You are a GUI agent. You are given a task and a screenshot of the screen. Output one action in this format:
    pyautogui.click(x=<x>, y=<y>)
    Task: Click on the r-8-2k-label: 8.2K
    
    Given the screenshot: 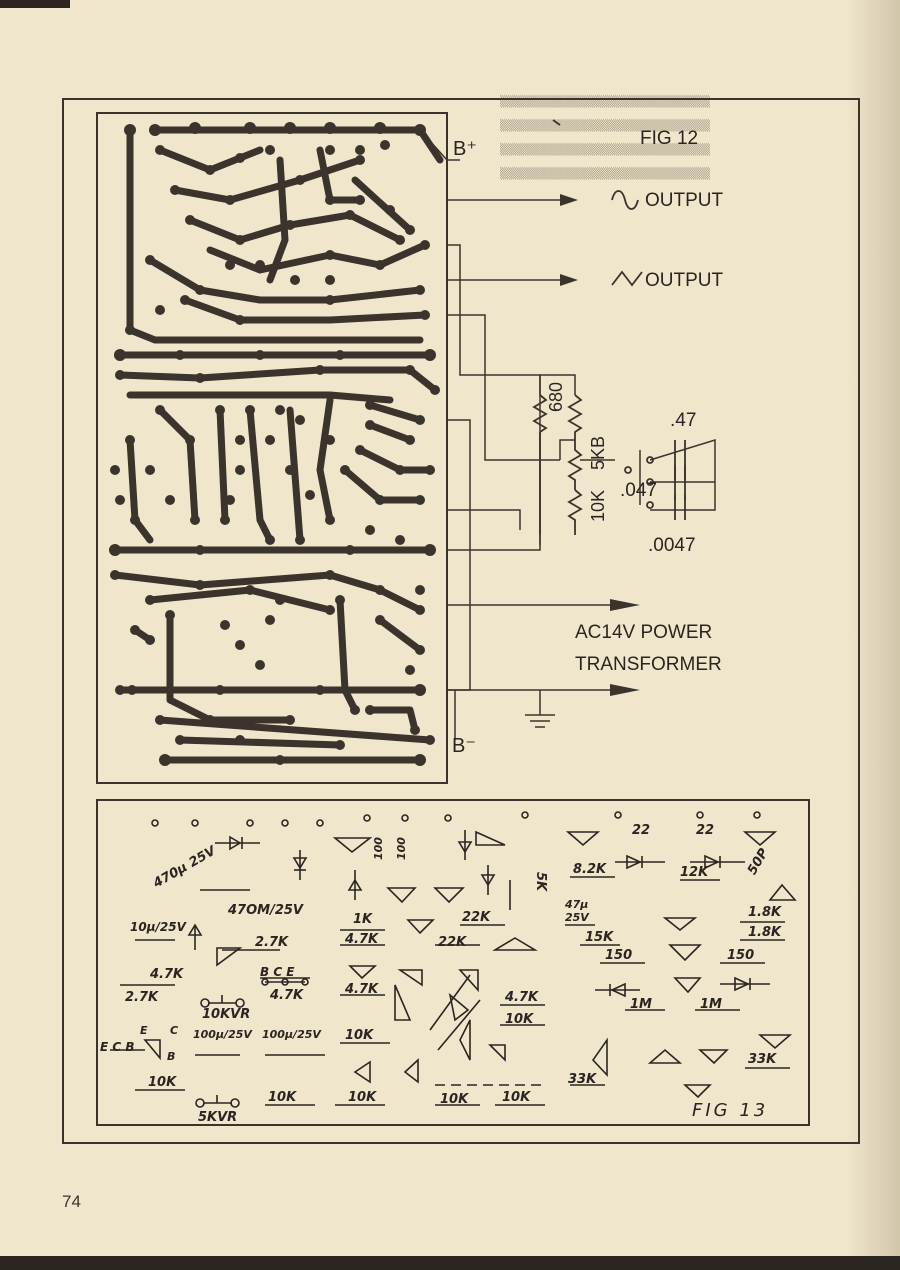 What is the action you would take?
    pyautogui.click(x=590, y=869)
    